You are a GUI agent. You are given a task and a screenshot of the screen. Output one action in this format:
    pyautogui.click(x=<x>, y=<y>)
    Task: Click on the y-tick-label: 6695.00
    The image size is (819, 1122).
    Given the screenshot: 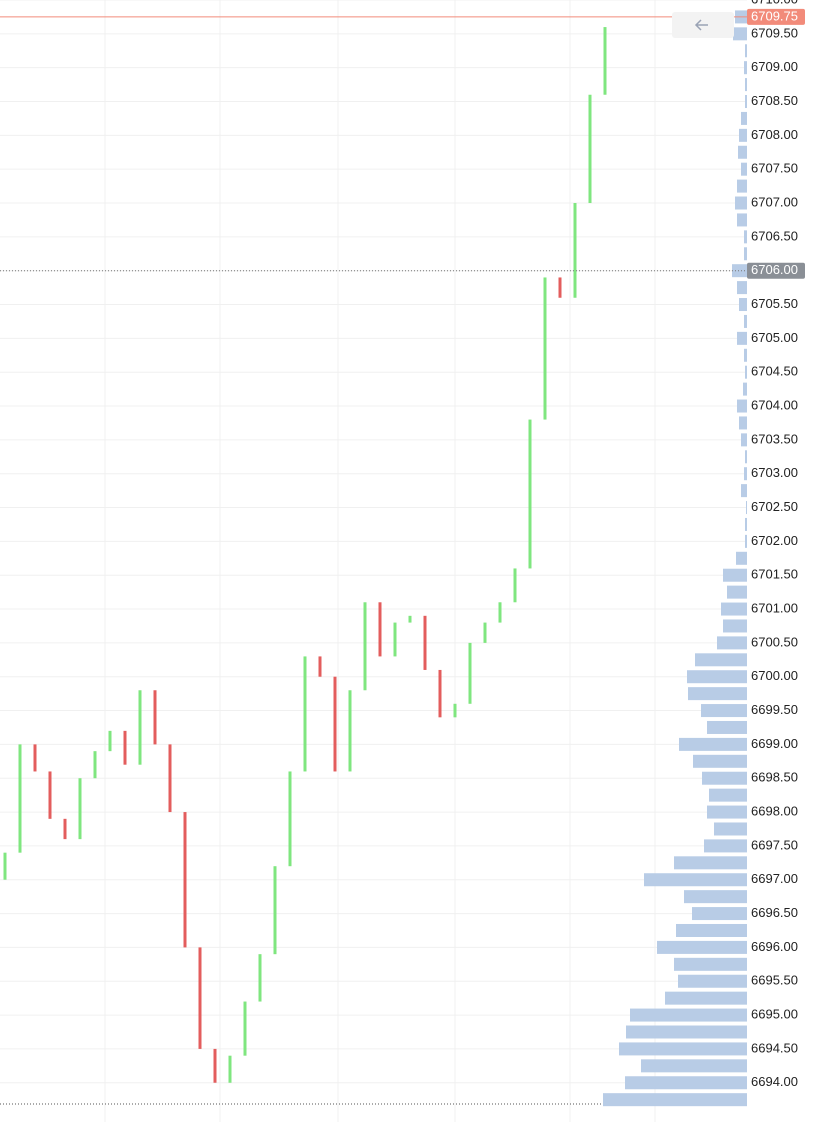 What is the action you would take?
    pyautogui.click(x=774, y=1014)
    